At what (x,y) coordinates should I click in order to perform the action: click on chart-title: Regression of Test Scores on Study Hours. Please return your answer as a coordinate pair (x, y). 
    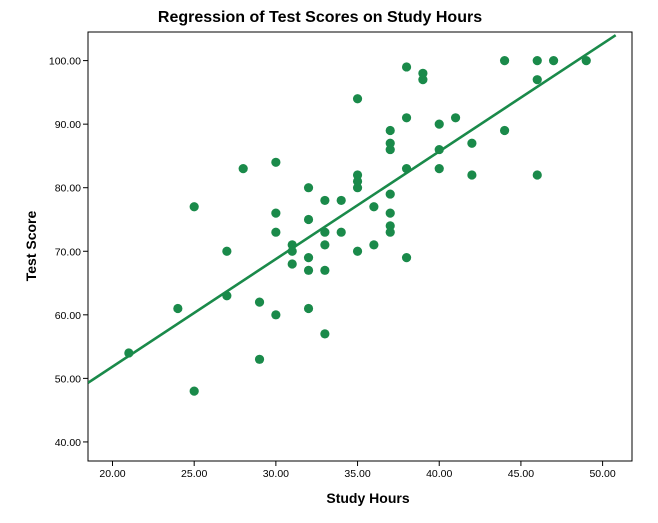
    Looking at the image, I should click on (320, 17).